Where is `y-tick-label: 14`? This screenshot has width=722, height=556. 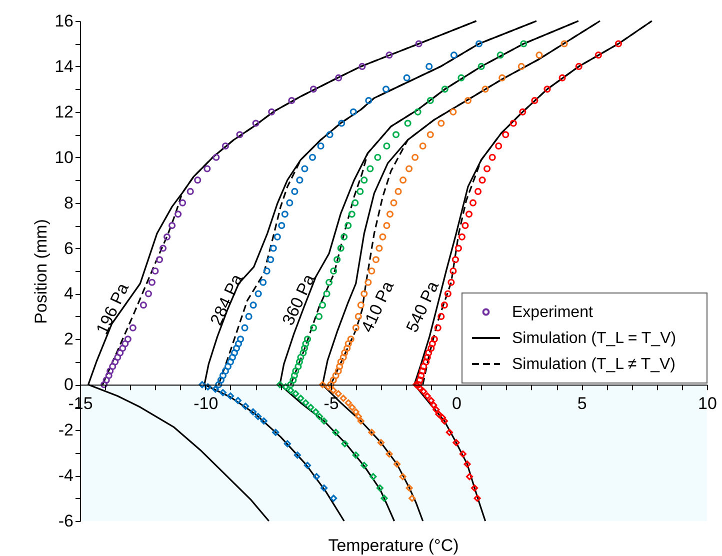
y-tick-label: 14 is located at coordinates (64, 66).